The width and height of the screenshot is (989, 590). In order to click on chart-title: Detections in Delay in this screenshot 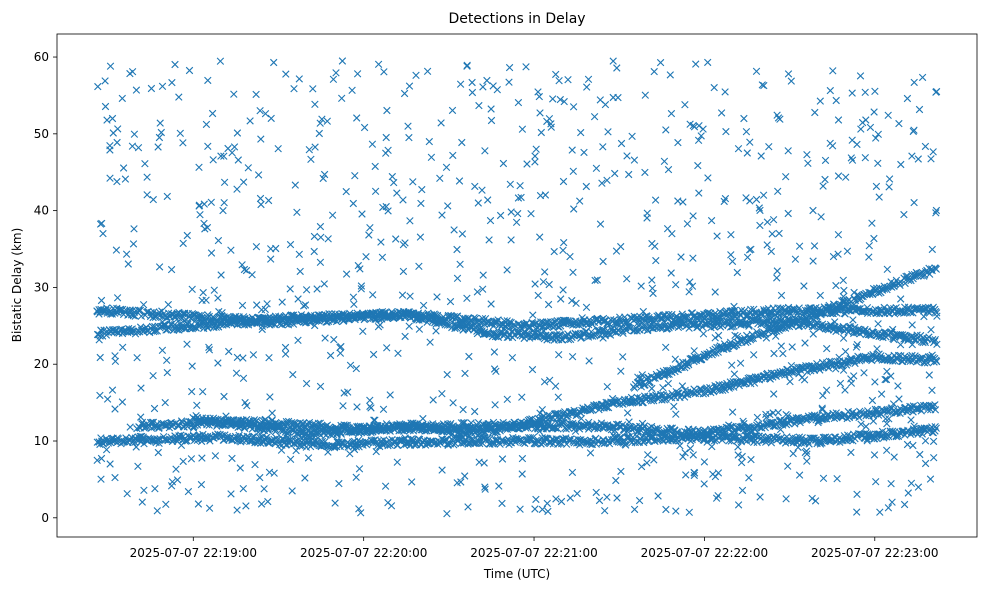, I will do `click(516, 19)`.